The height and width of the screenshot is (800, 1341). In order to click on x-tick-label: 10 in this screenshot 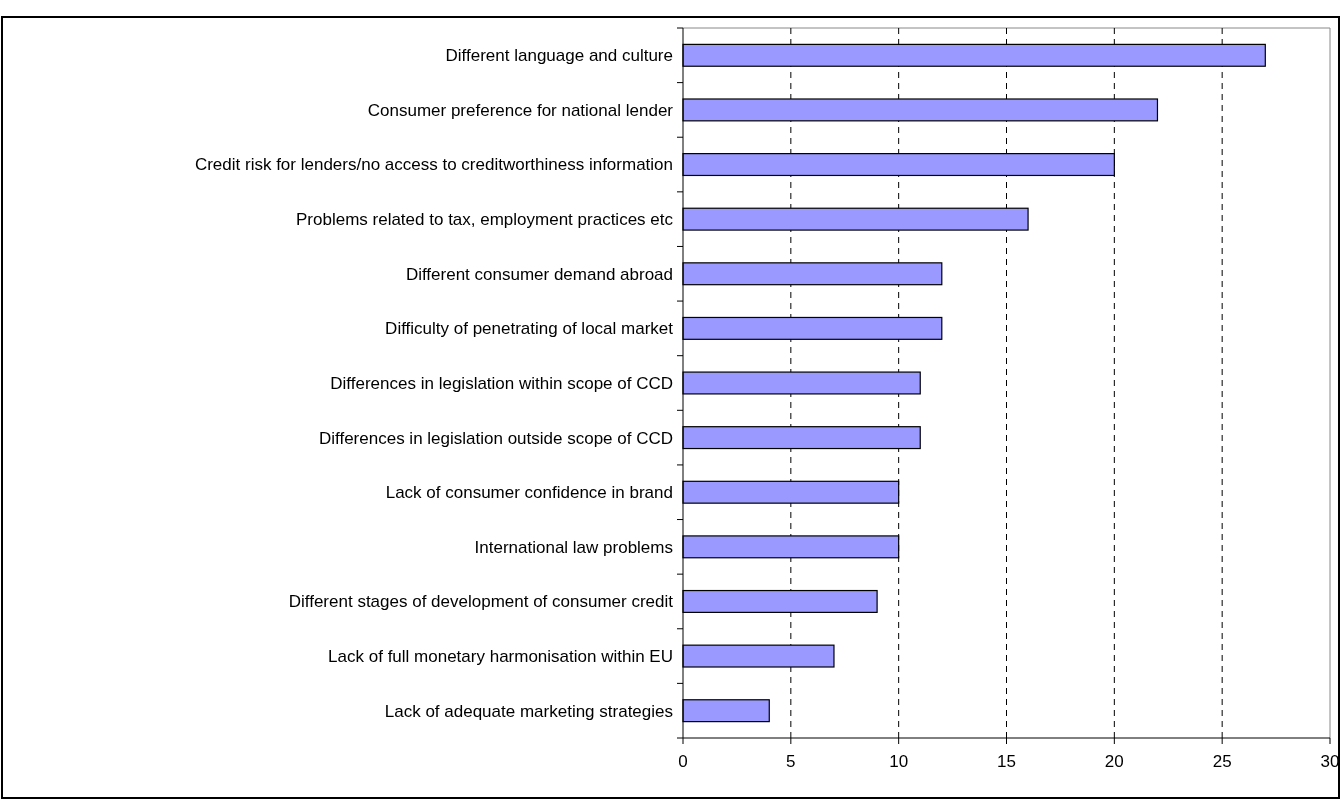, I will do `click(899, 761)`.